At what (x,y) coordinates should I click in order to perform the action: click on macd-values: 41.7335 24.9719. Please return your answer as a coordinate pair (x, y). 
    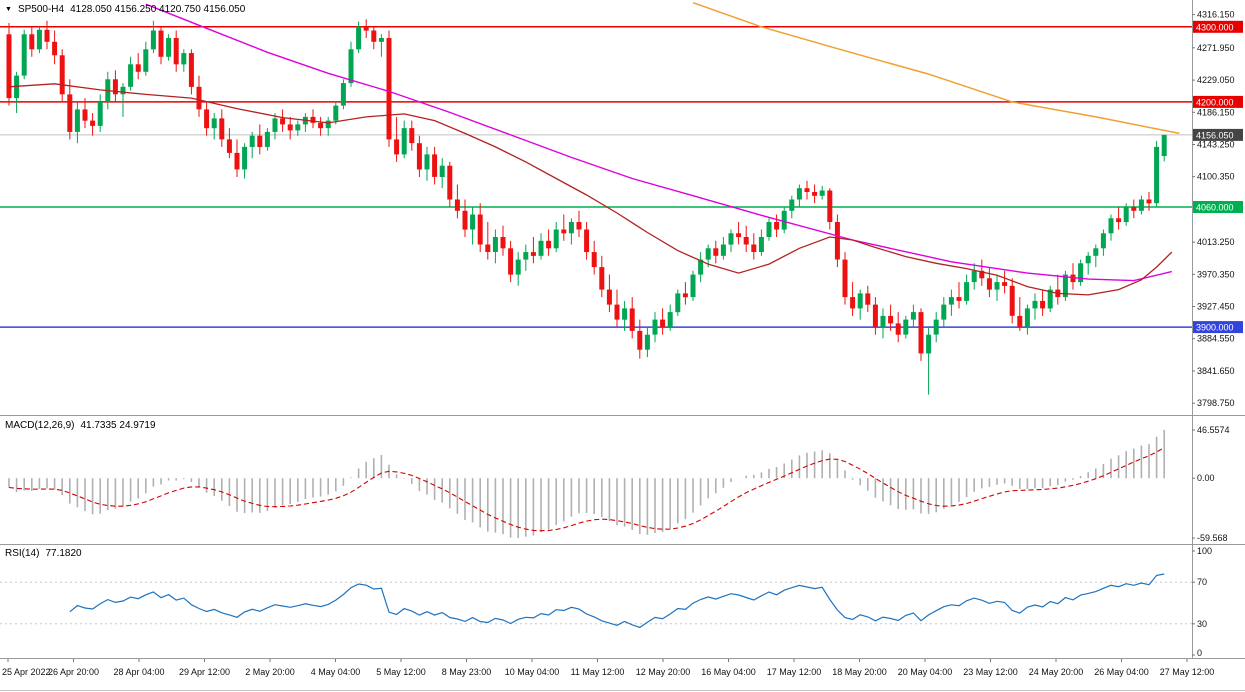
    Looking at the image, I should click on (118, 425).